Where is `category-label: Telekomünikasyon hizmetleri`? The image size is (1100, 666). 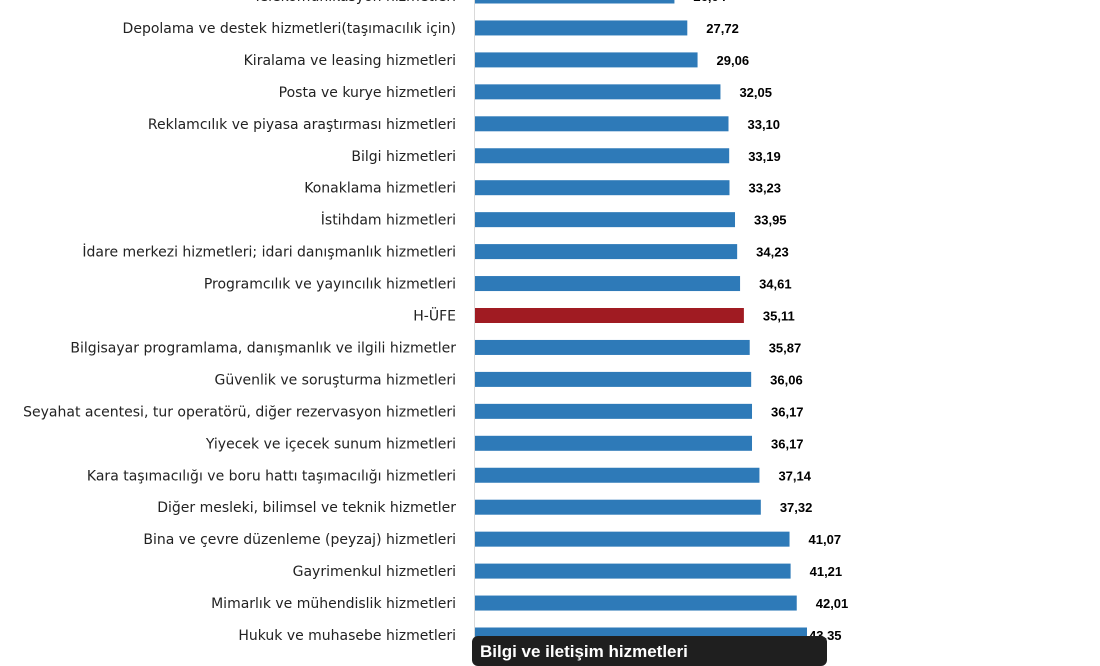 category-label: Telekomünikasyon hizmetleri is located at coordinates (354, 2).